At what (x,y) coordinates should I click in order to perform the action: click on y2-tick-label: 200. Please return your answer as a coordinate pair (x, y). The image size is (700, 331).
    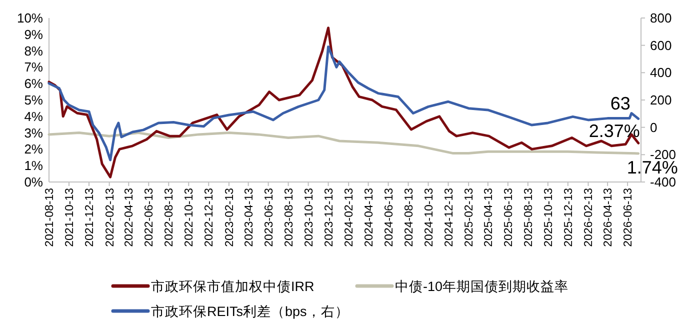
    Looking at the image, I should click on (661, 100).